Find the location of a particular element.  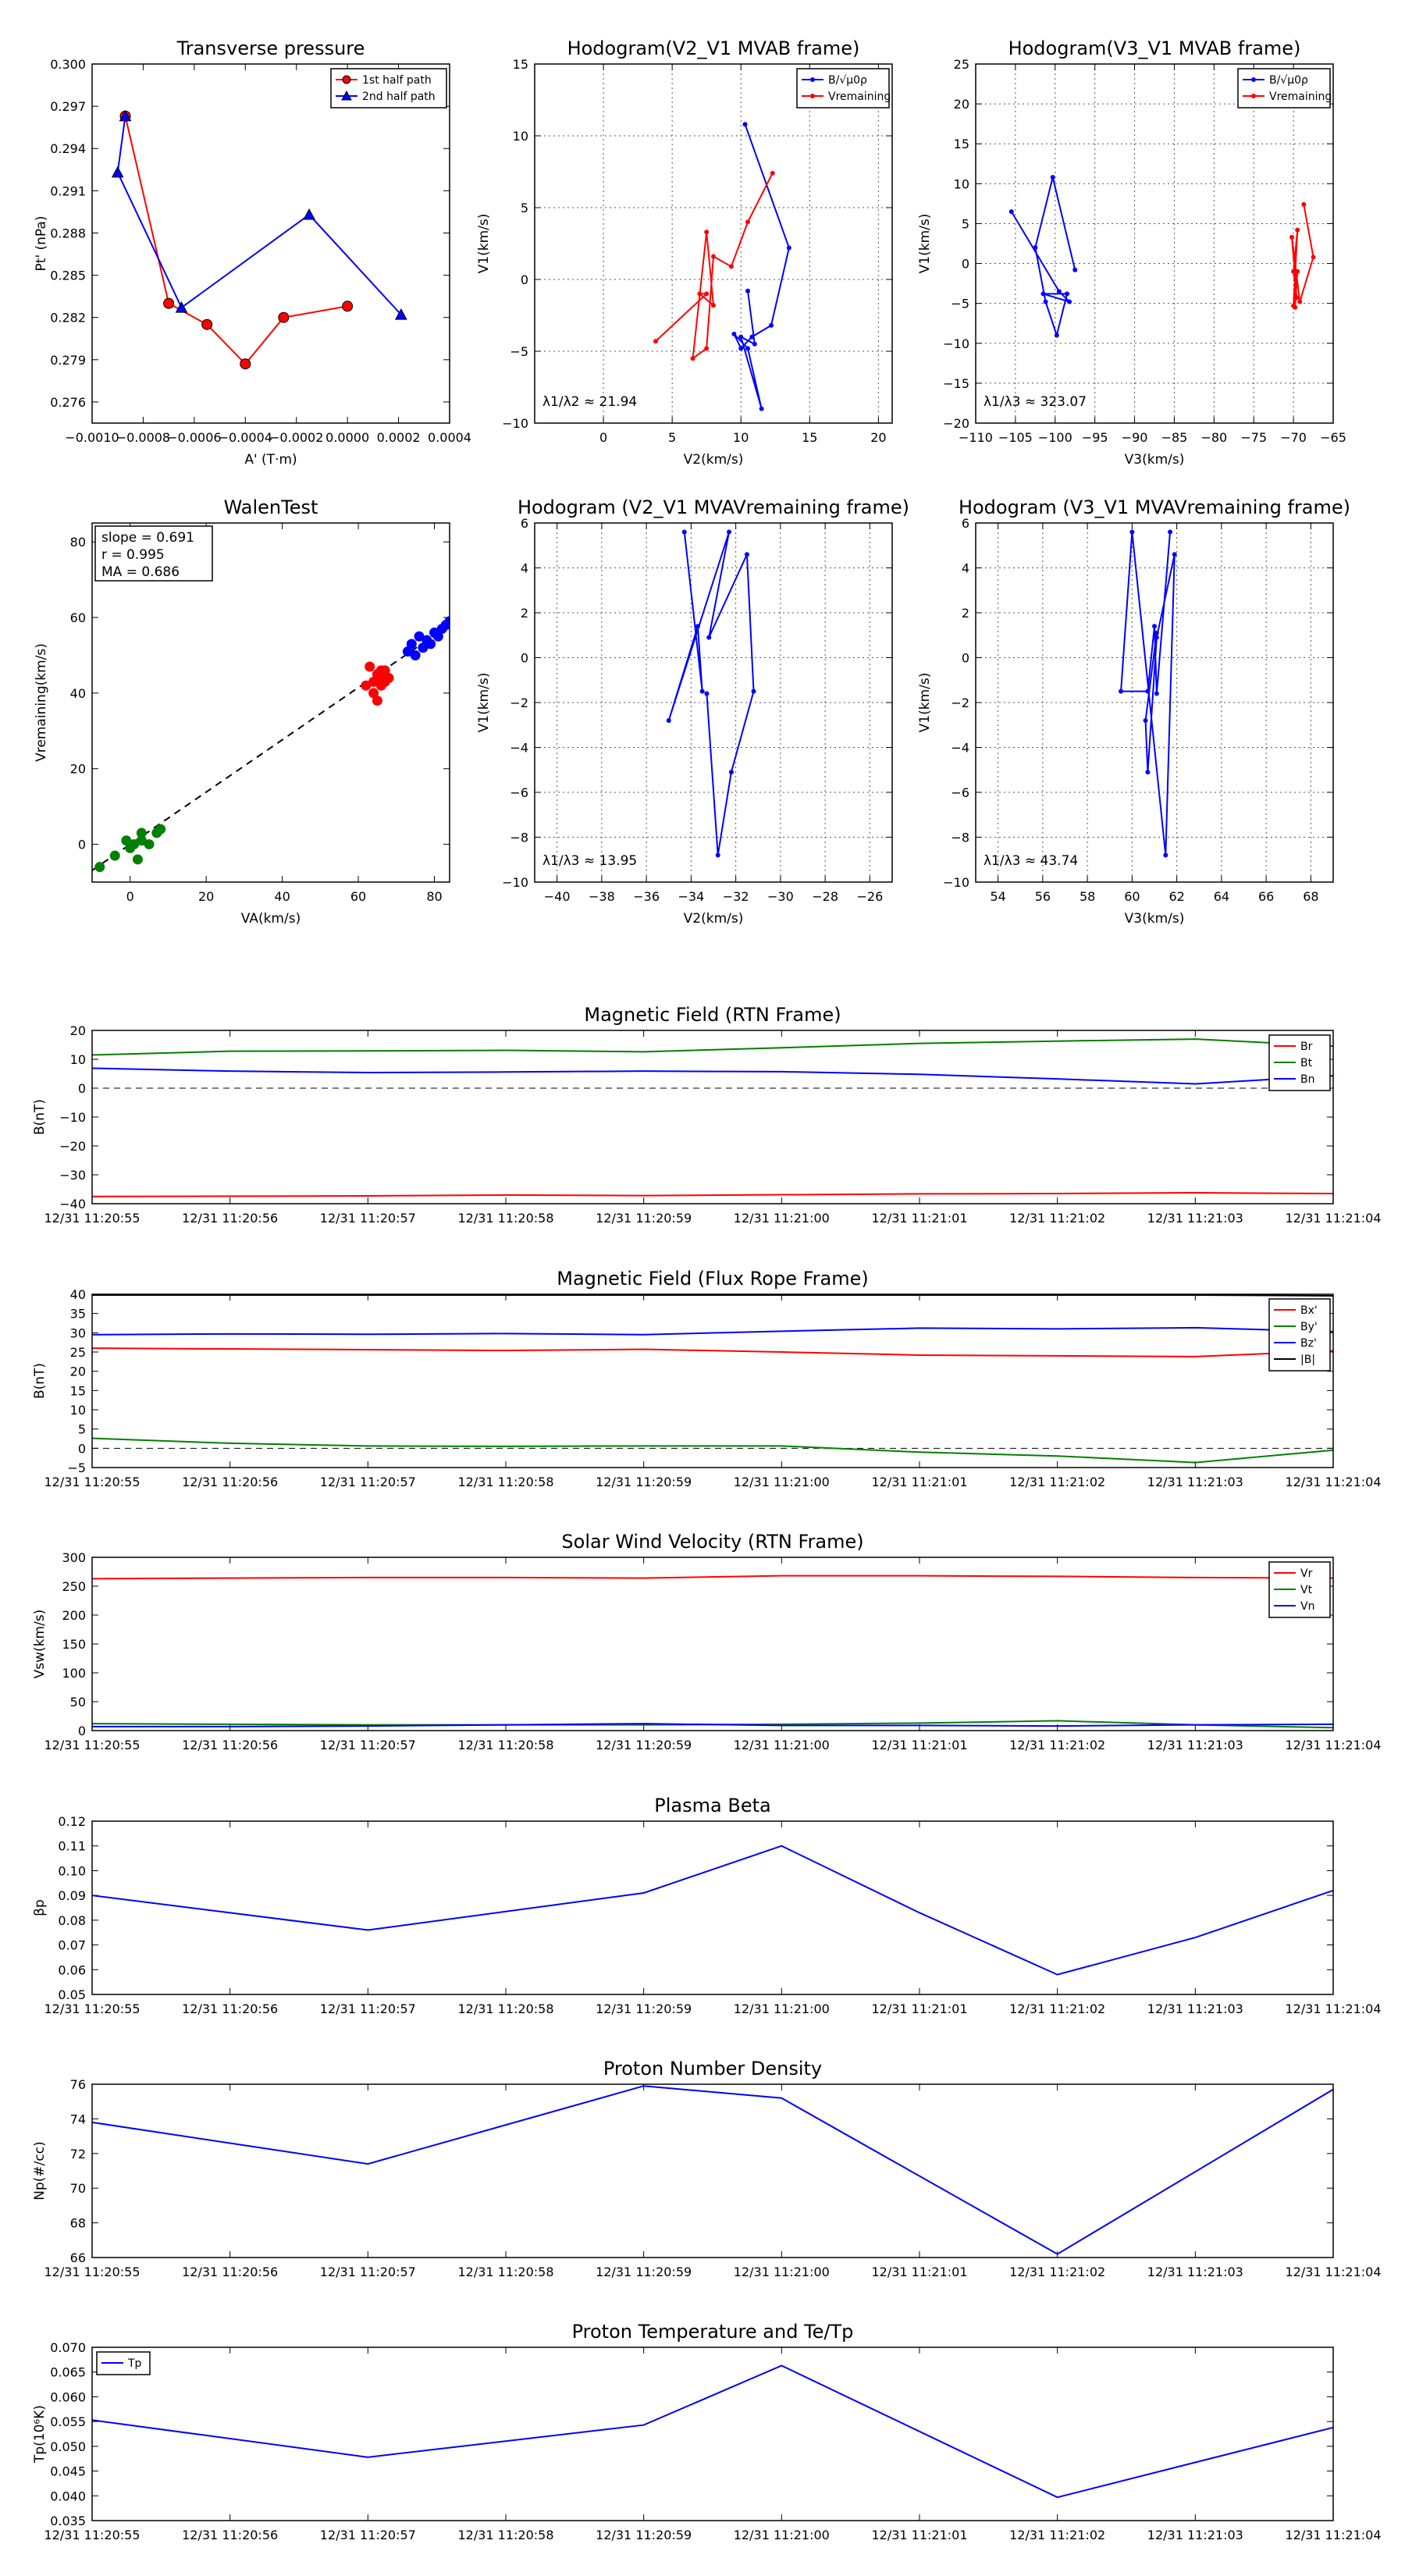

chart-title: Solar Wind Velocity (RTN Frame) is located at coordinates (712, 1542).